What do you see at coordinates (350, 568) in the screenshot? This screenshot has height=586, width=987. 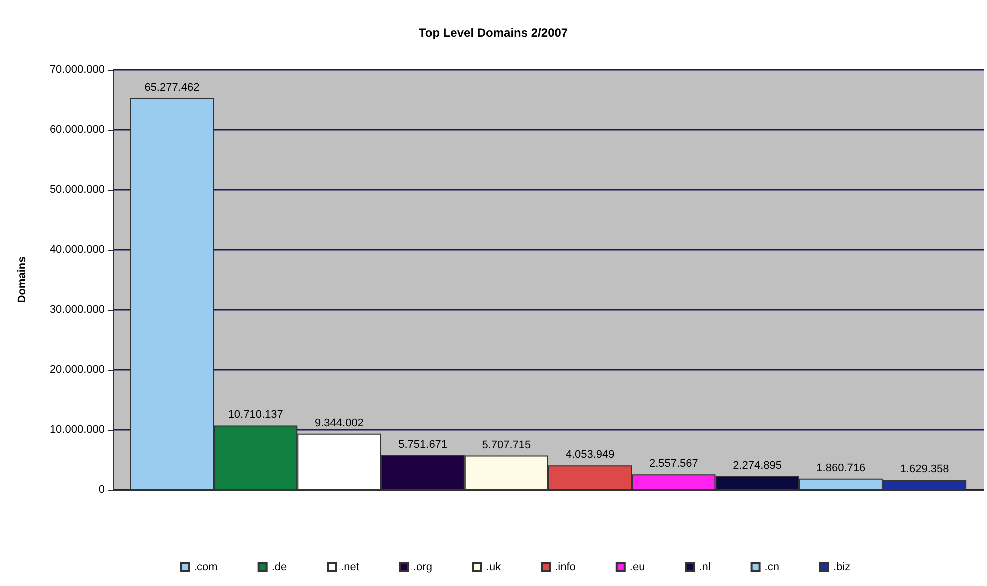 I see `legend-label: .net` at bounding box center [350, 568].